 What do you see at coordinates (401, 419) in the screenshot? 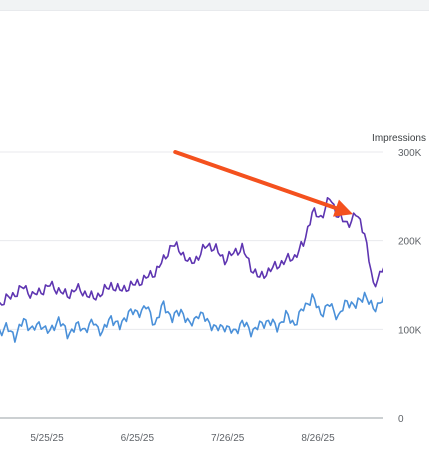
I see `y-tick-label: 0` at bounding box center [401, 419].